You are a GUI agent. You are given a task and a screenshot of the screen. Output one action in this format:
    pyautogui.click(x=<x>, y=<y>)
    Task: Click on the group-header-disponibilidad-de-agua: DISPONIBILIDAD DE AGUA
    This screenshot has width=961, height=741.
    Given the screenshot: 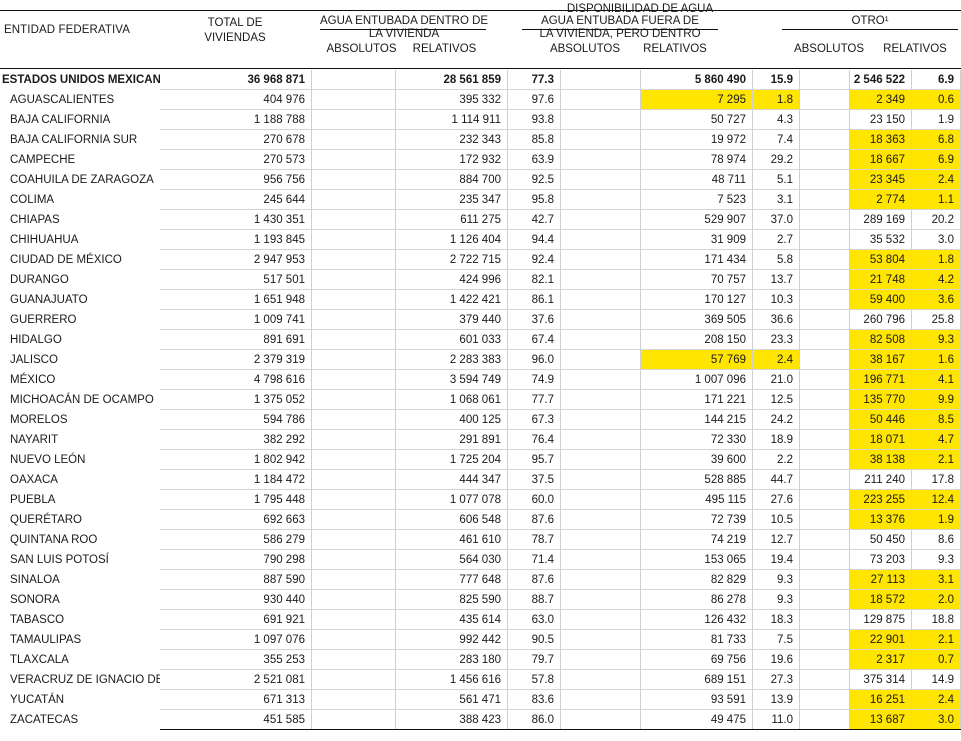 What is the action you would take?
    pyautogui.click(x=640, y=9)
    